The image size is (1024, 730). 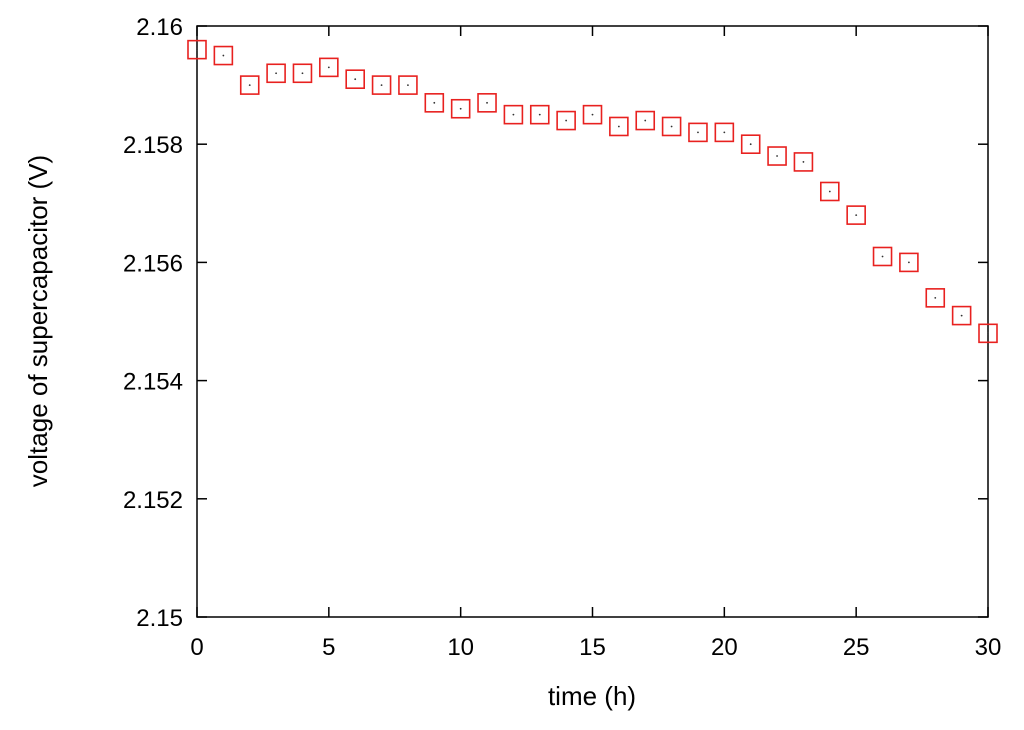 What do you see at coordinates (38, 321) in the screenshot?
I see `y-axis-label: voltage of supercapacitor (V)` at bounding box center [38, 321].